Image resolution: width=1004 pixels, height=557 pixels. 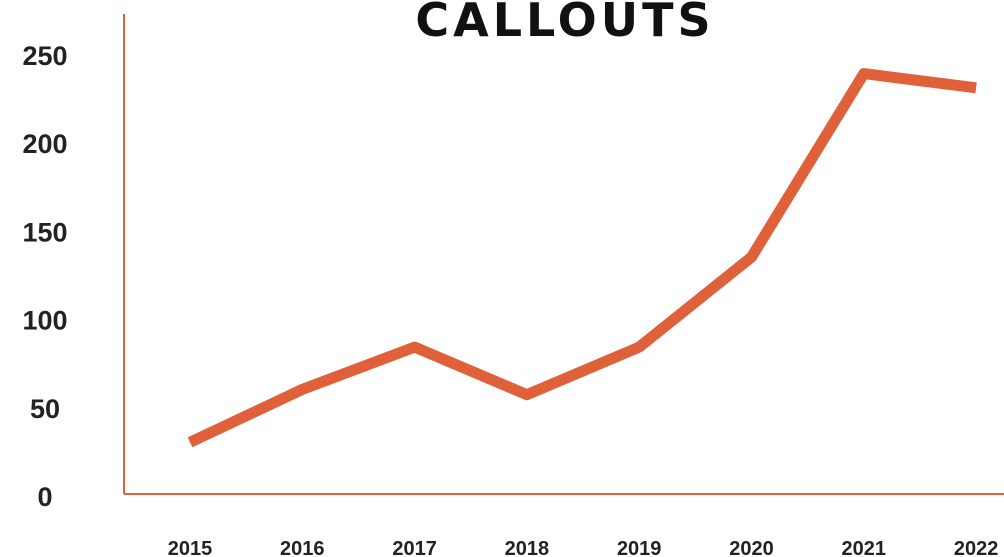 I want to click on y-tick-label: 50, so click(x=45, y=409).